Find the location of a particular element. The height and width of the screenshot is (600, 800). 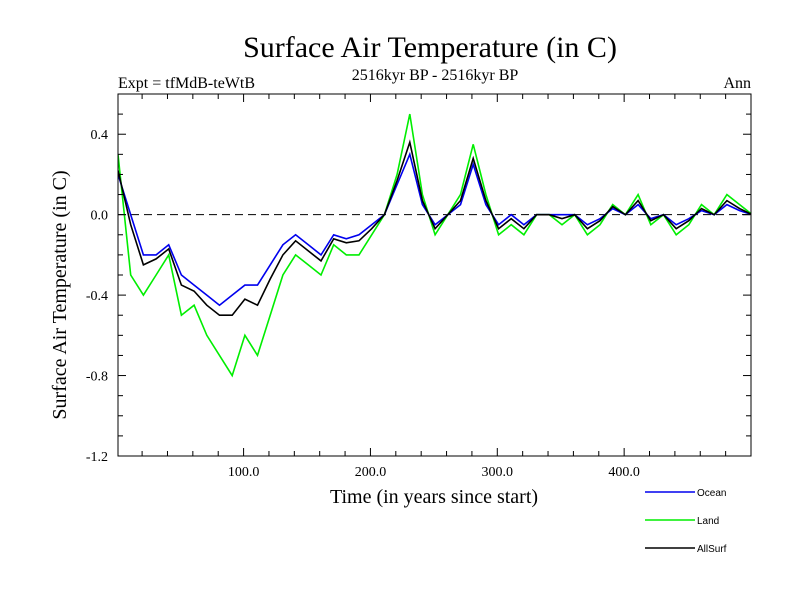

y-axis-label: Surface Air Temperature (in C) is located at coordinates (60, 294).